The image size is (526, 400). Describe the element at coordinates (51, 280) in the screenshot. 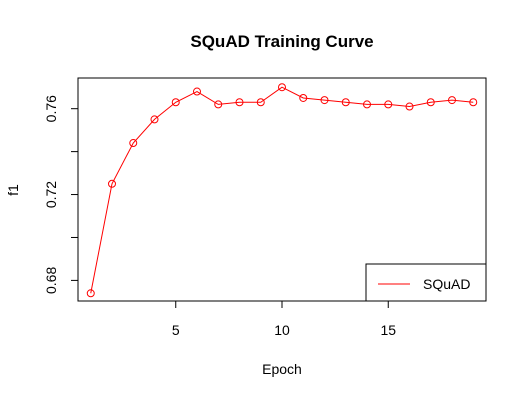

I see `y-tick-label: 0.68` at that location.